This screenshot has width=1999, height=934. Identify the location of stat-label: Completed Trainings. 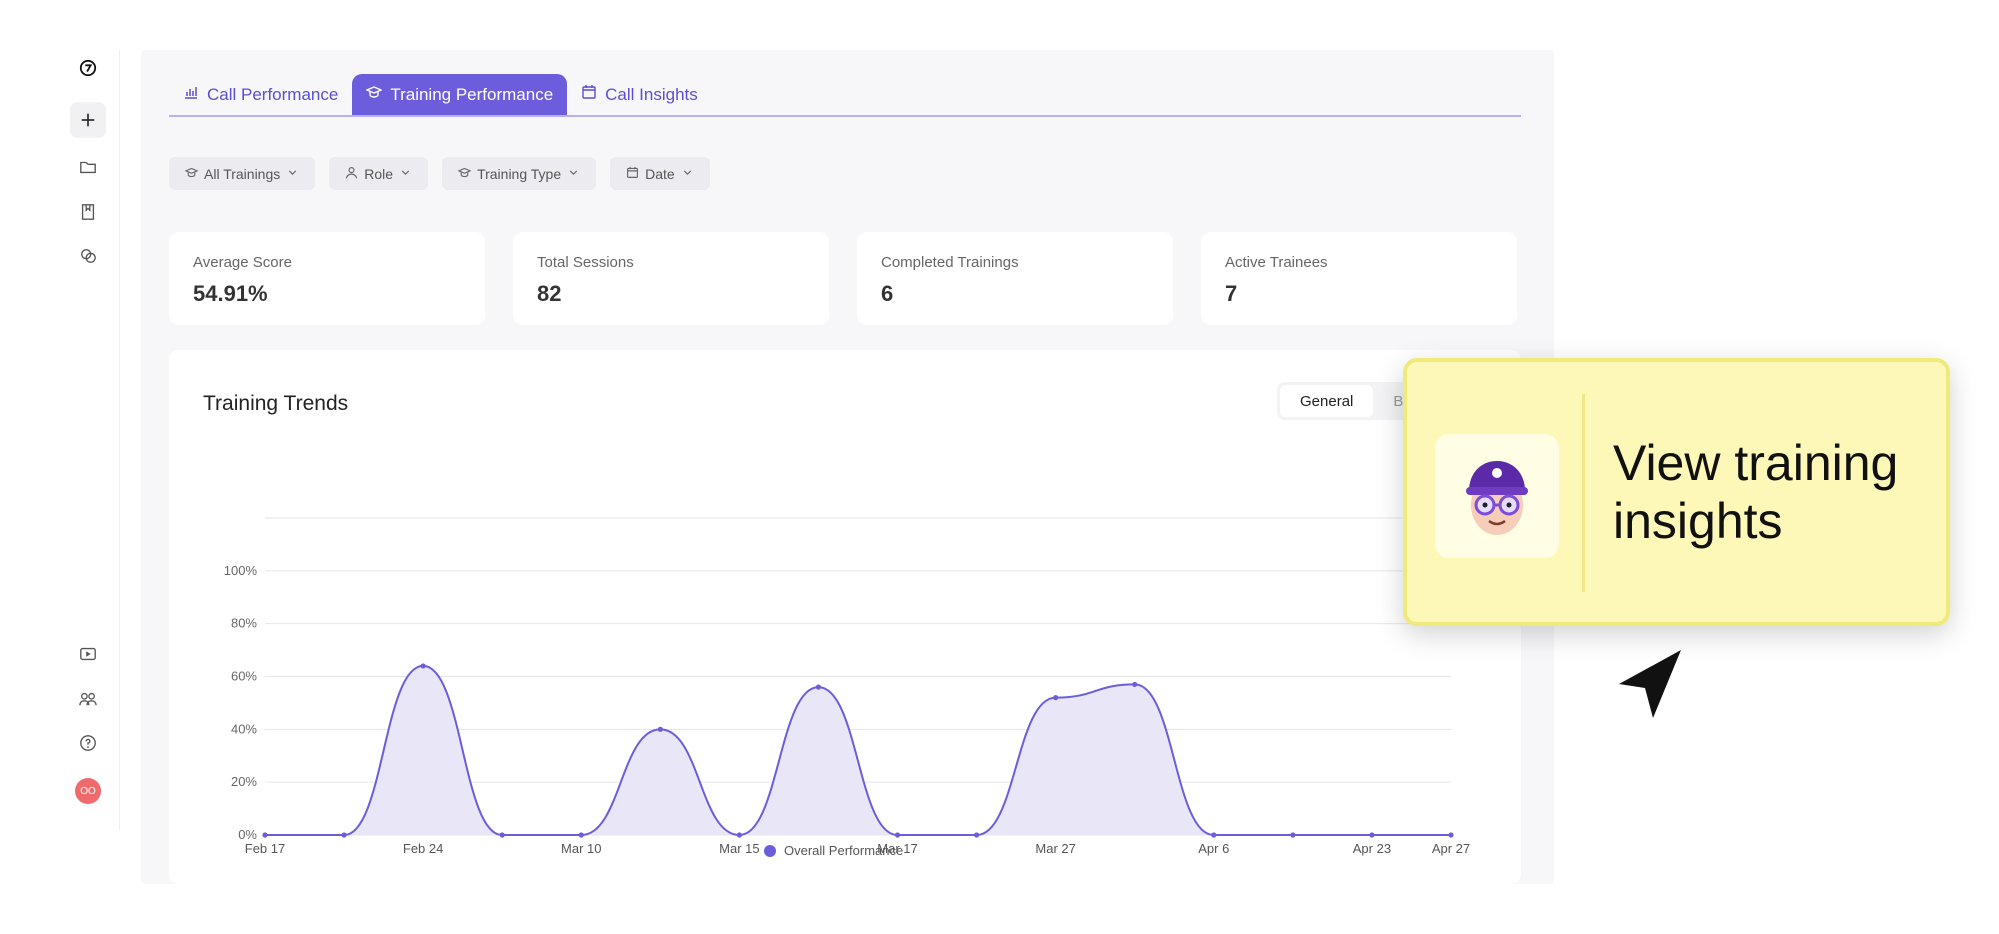
(950, 262).